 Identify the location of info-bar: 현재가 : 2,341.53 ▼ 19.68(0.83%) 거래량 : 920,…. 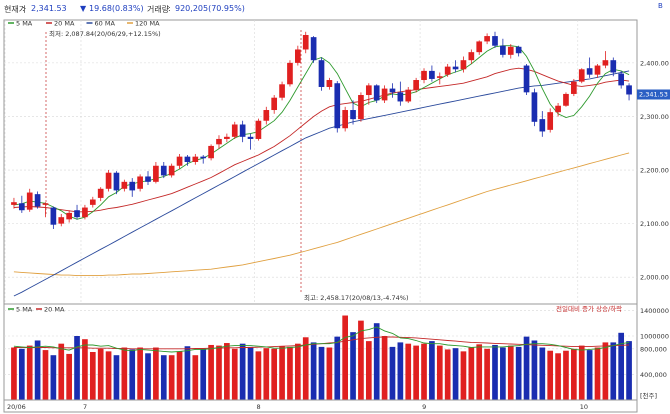
(335, 9).